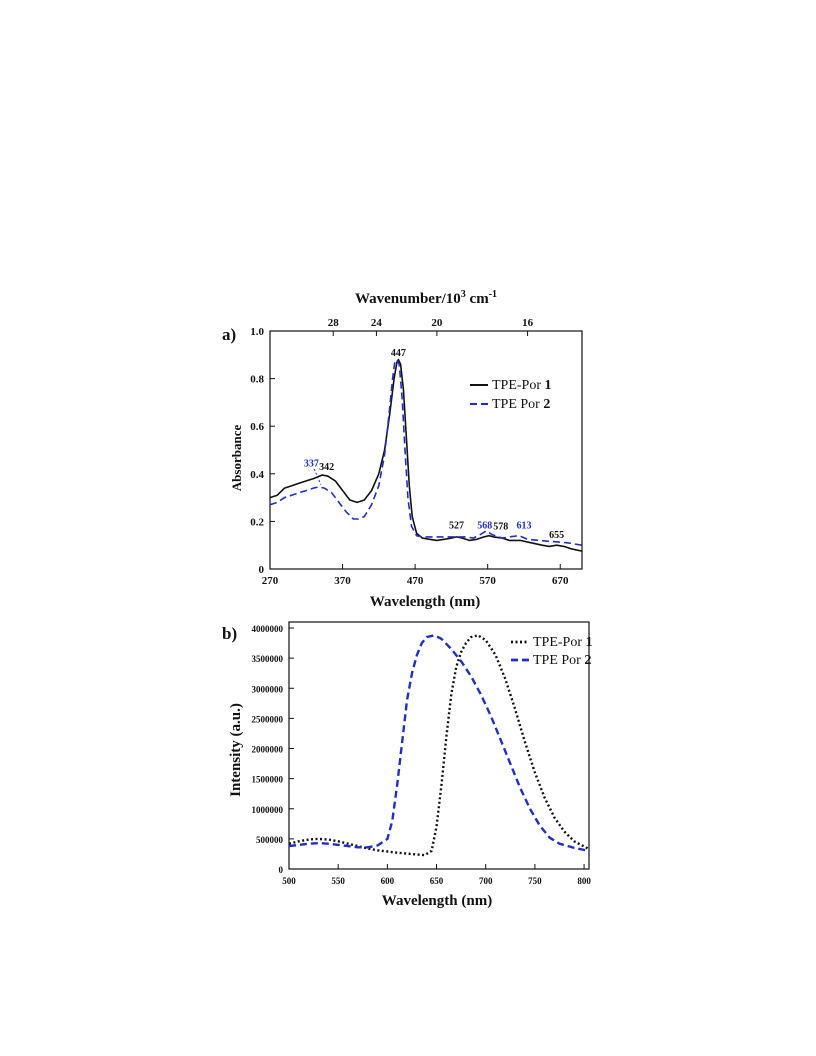 The height and width of the screenshot is (1056, 816). Describe the element at coordinates (317, 476) in the screenshot. I see `peak-arrow` at that location.